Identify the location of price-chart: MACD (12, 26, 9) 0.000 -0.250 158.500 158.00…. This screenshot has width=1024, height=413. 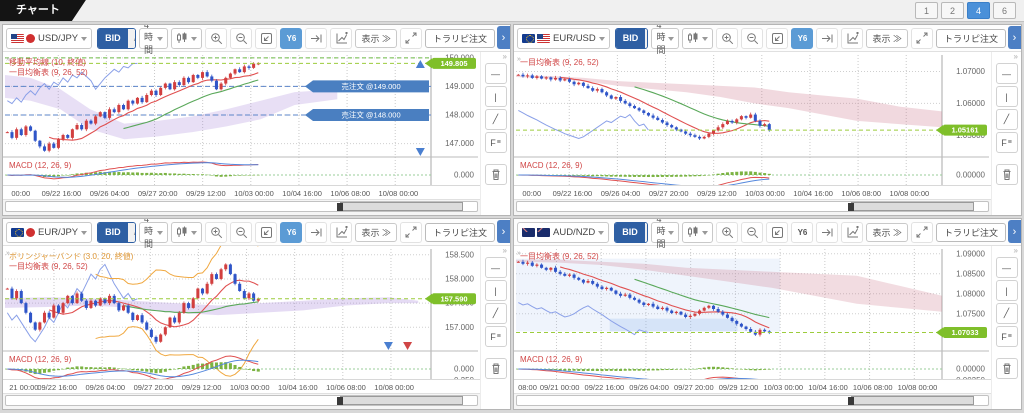
(240, 312).